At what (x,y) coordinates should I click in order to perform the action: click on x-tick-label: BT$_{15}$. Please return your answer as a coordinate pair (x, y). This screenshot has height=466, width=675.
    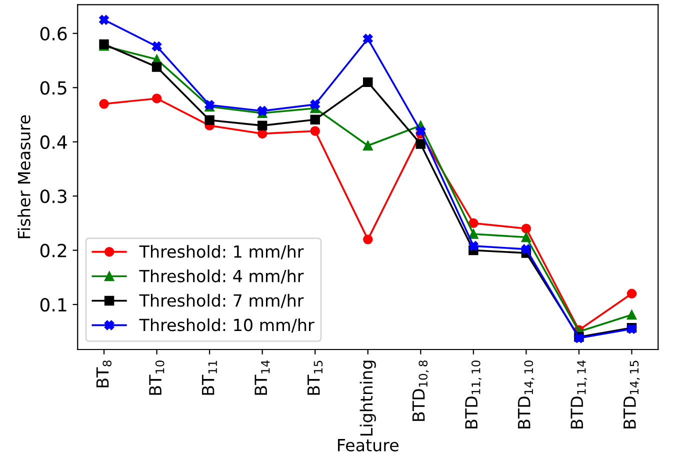
    Looking at the image, I should click on (315, 377).